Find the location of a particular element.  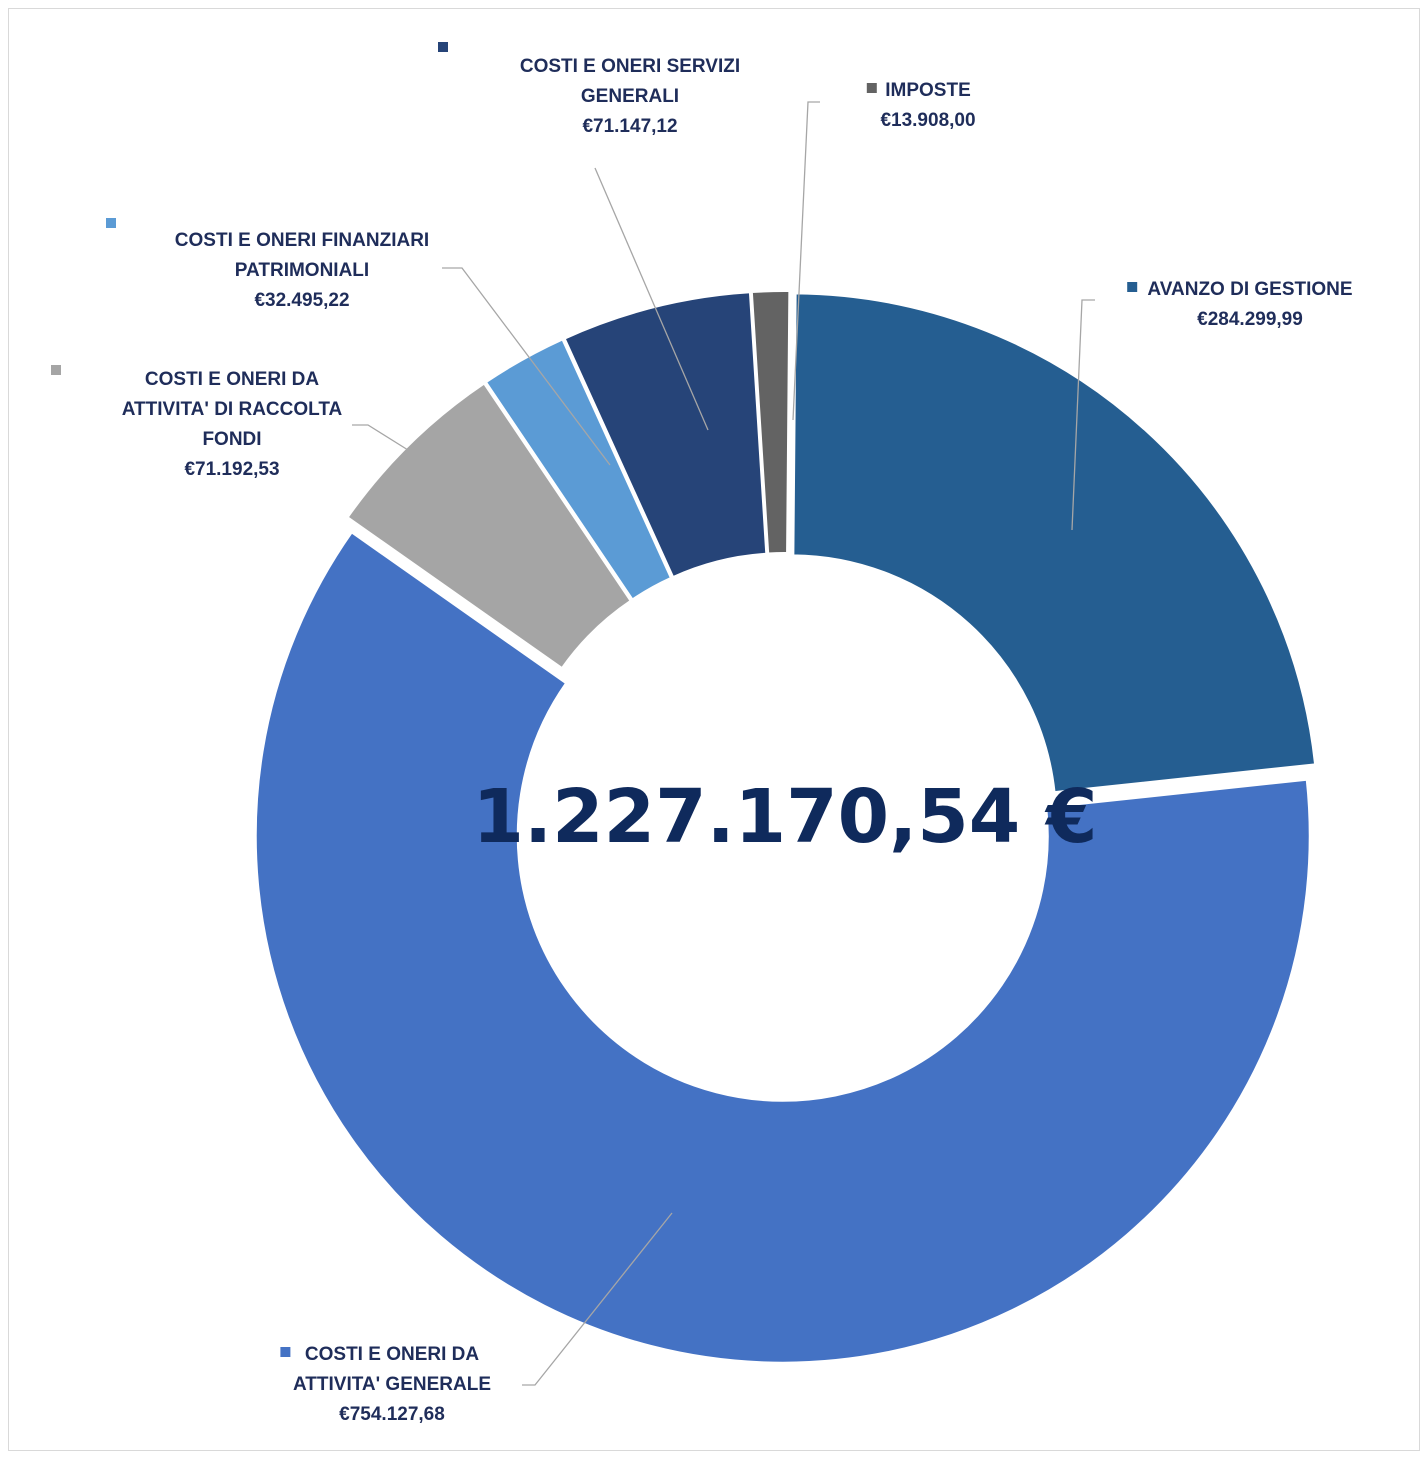

slice-value-label: €284.299,99 is located at coordinates (1250, 319).